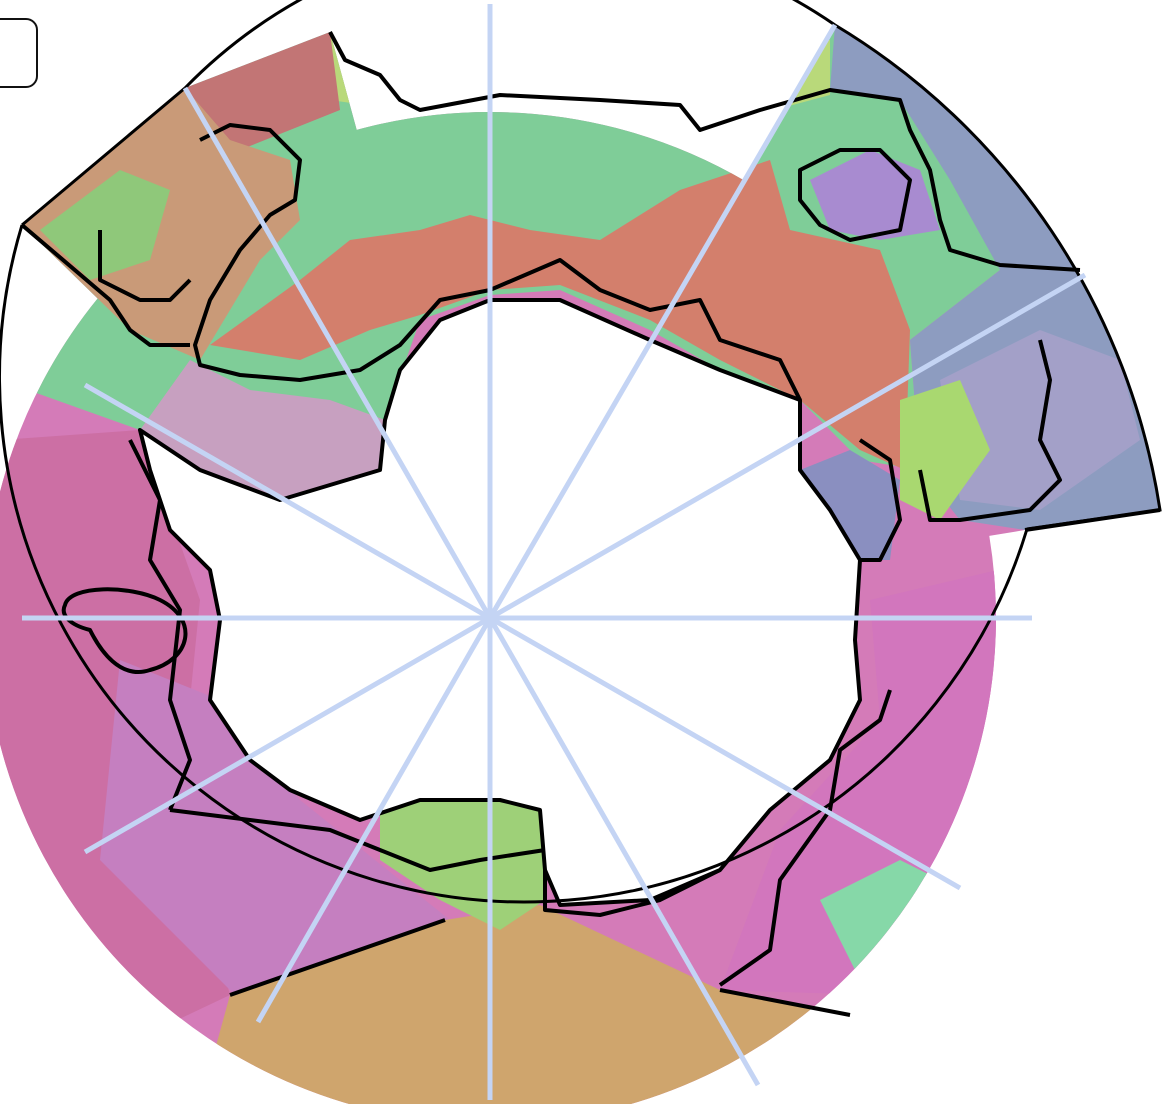 This screenshot has height=1104, width=1173. What do you see at coordinates (462, 860) in the screenshot?
I see `region-shelf-south` at bounding box center [462, 860].